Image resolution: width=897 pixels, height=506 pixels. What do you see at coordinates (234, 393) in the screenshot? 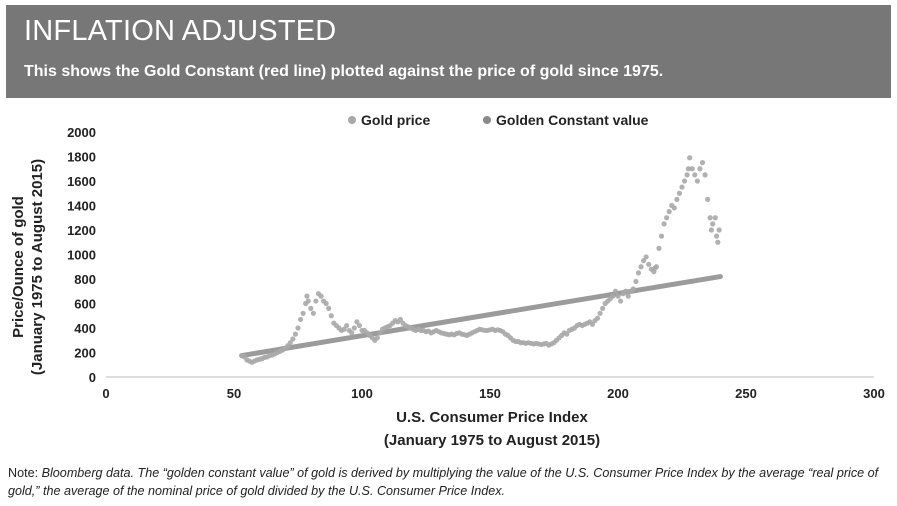
I see `x-tick-label: 50` at bounding box center [234, 393].